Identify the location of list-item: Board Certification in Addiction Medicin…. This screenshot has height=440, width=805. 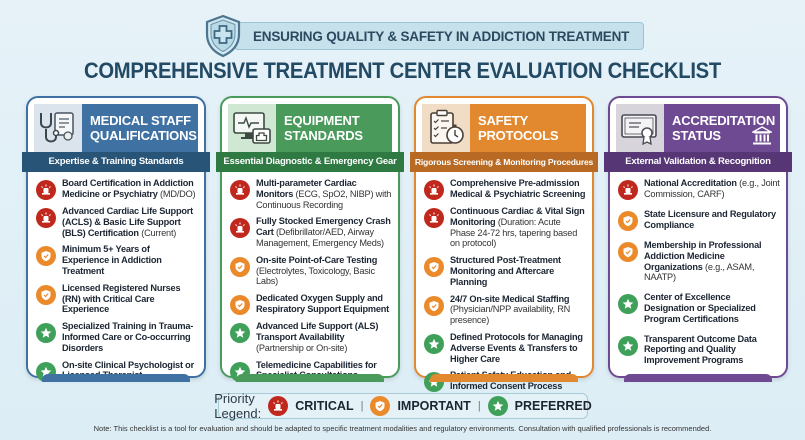
(117, 189).